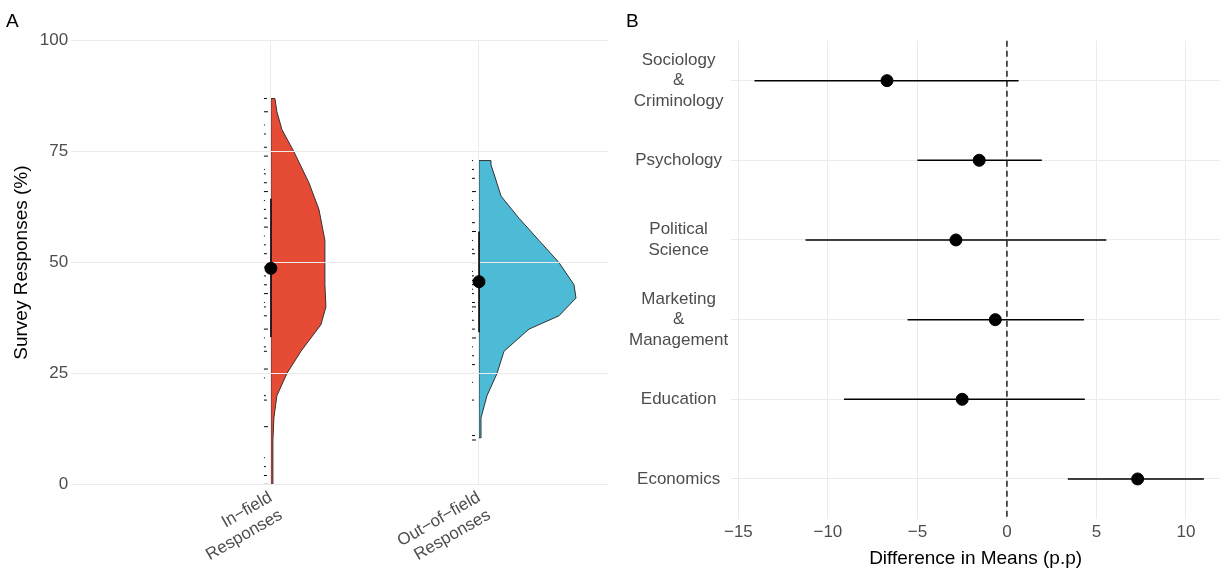  I want to click on x-tick-label: 0, so click(1007, 531).